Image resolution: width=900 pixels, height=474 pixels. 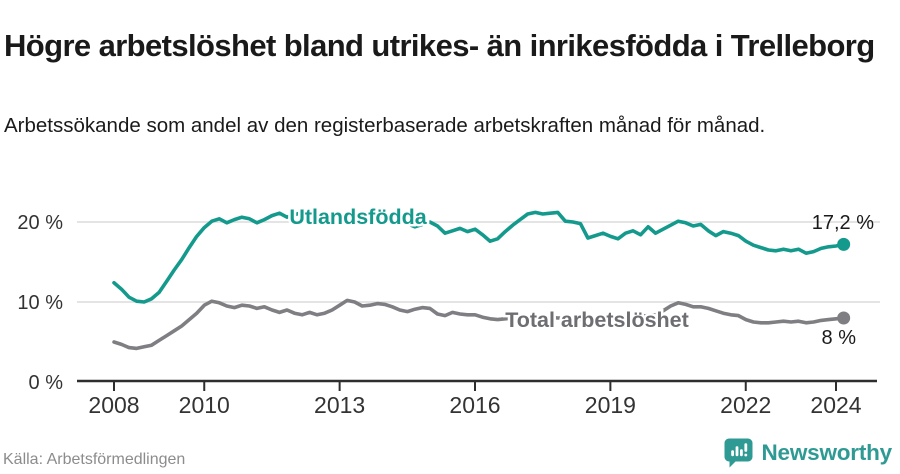 What do you see at coordinates (40, 303) in the screenshot?
I see `y-tick-label: 10 %` at bounding box center [40, 303].